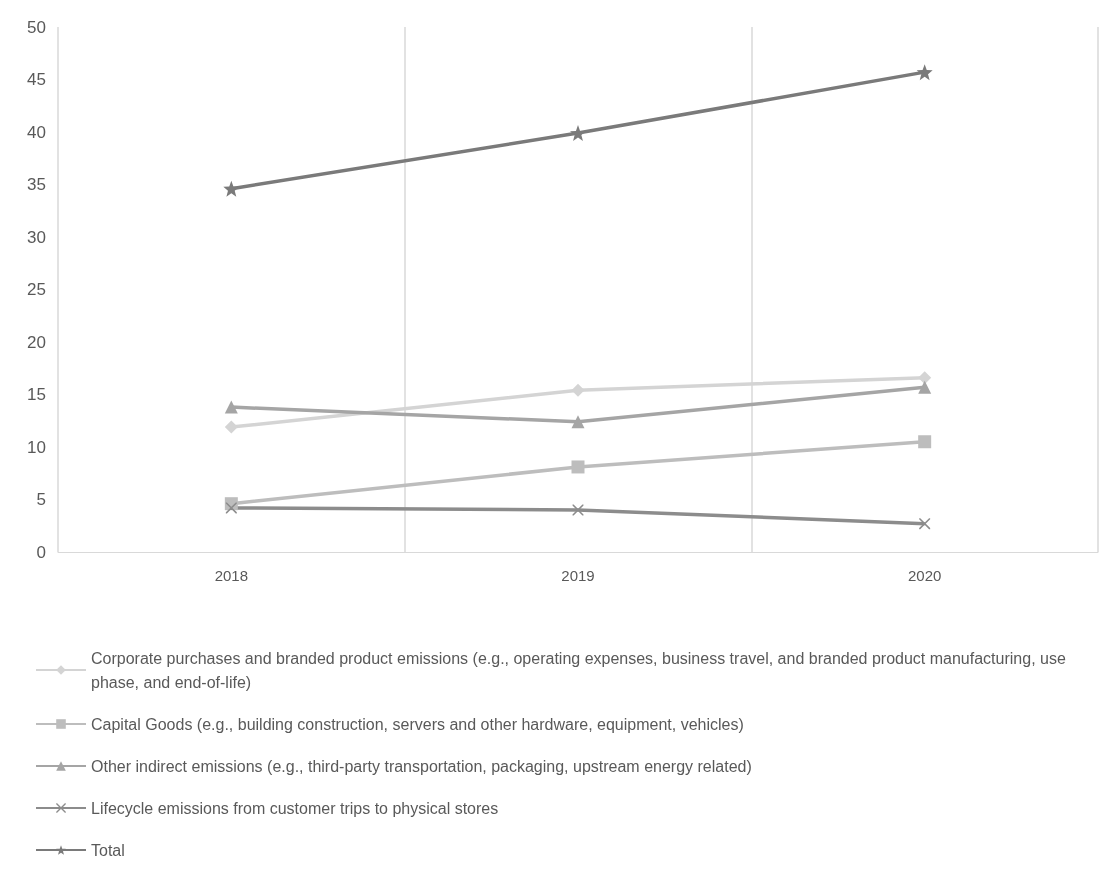  Describe the element at coordinates (581, 670) in the screenshot. I see `legend-label: Corporate purchases and branded product emissions (e.g., operating expenses, business travel, and branded product manufacturing, use phase, and end-of-life)` at that location.